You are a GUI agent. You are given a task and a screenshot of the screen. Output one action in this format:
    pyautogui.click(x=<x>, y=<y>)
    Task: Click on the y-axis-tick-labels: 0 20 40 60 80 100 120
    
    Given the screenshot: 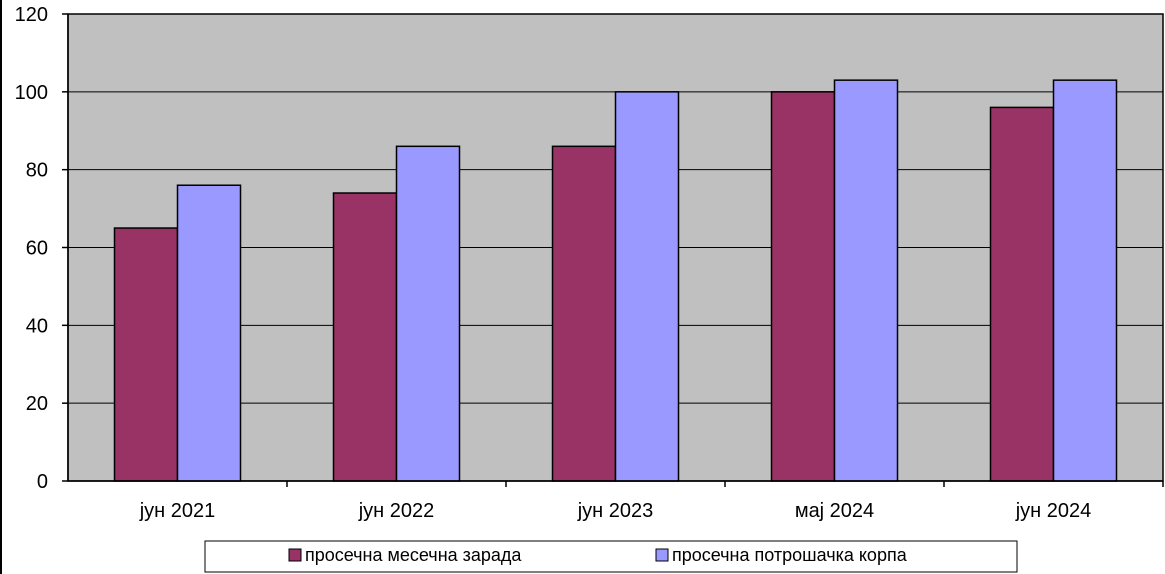 What is the action you would take?
    pyautogui.click(x=31, y=248)
    